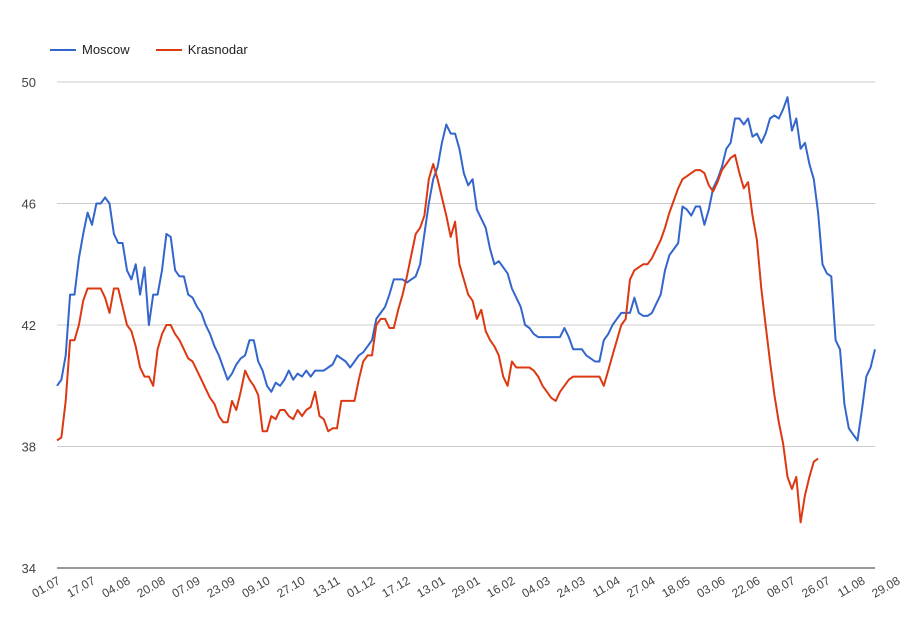  What do you see at coordinates (326, 586) in the screenshot?
I see `x-tick-label: 13.11` at bounding box center [326, 586].